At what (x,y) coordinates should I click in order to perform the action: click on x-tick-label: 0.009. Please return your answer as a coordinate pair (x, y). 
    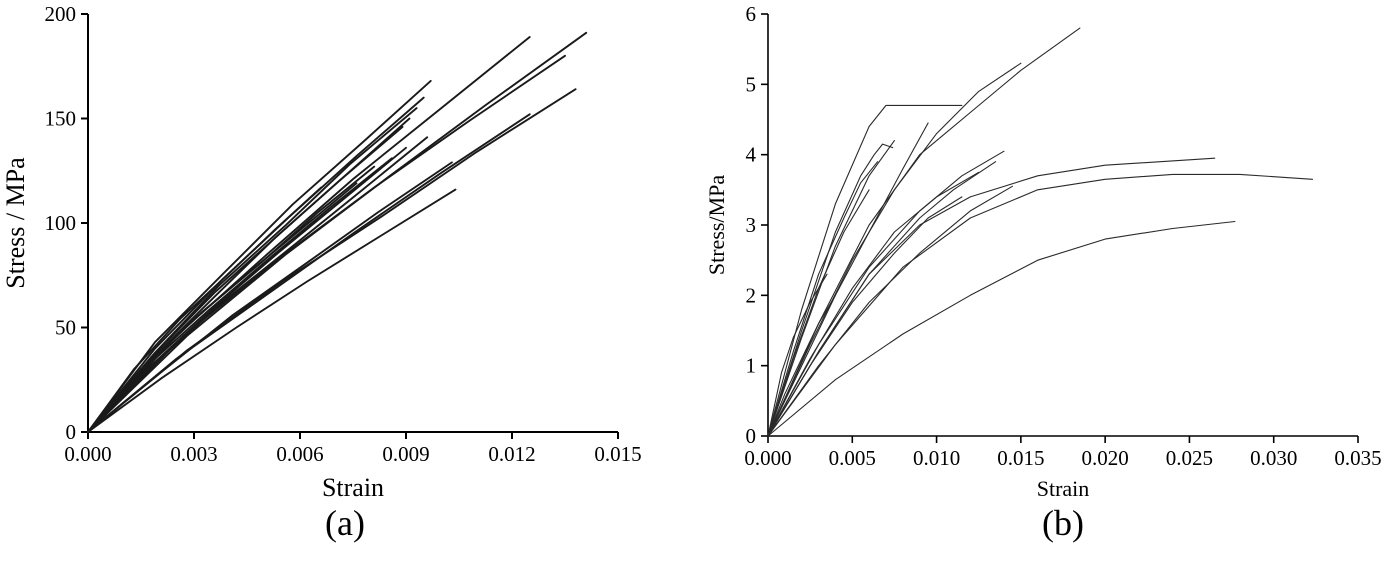
    Looking at the image, I should click on (405, 454).